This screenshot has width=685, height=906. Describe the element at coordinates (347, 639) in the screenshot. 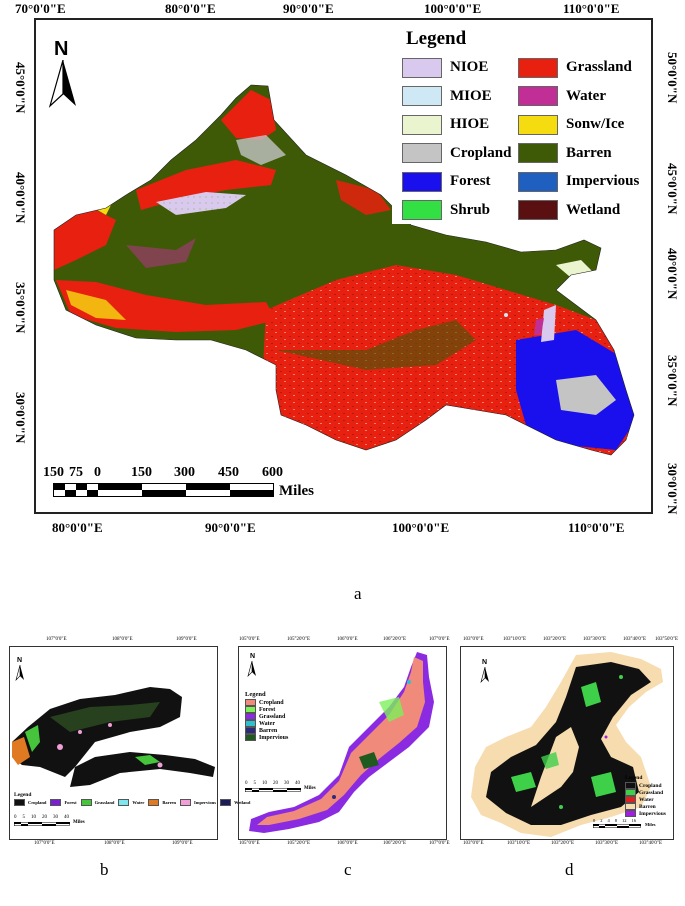

I see `panel-c-top-tick: 106°0'0"E` at that location.